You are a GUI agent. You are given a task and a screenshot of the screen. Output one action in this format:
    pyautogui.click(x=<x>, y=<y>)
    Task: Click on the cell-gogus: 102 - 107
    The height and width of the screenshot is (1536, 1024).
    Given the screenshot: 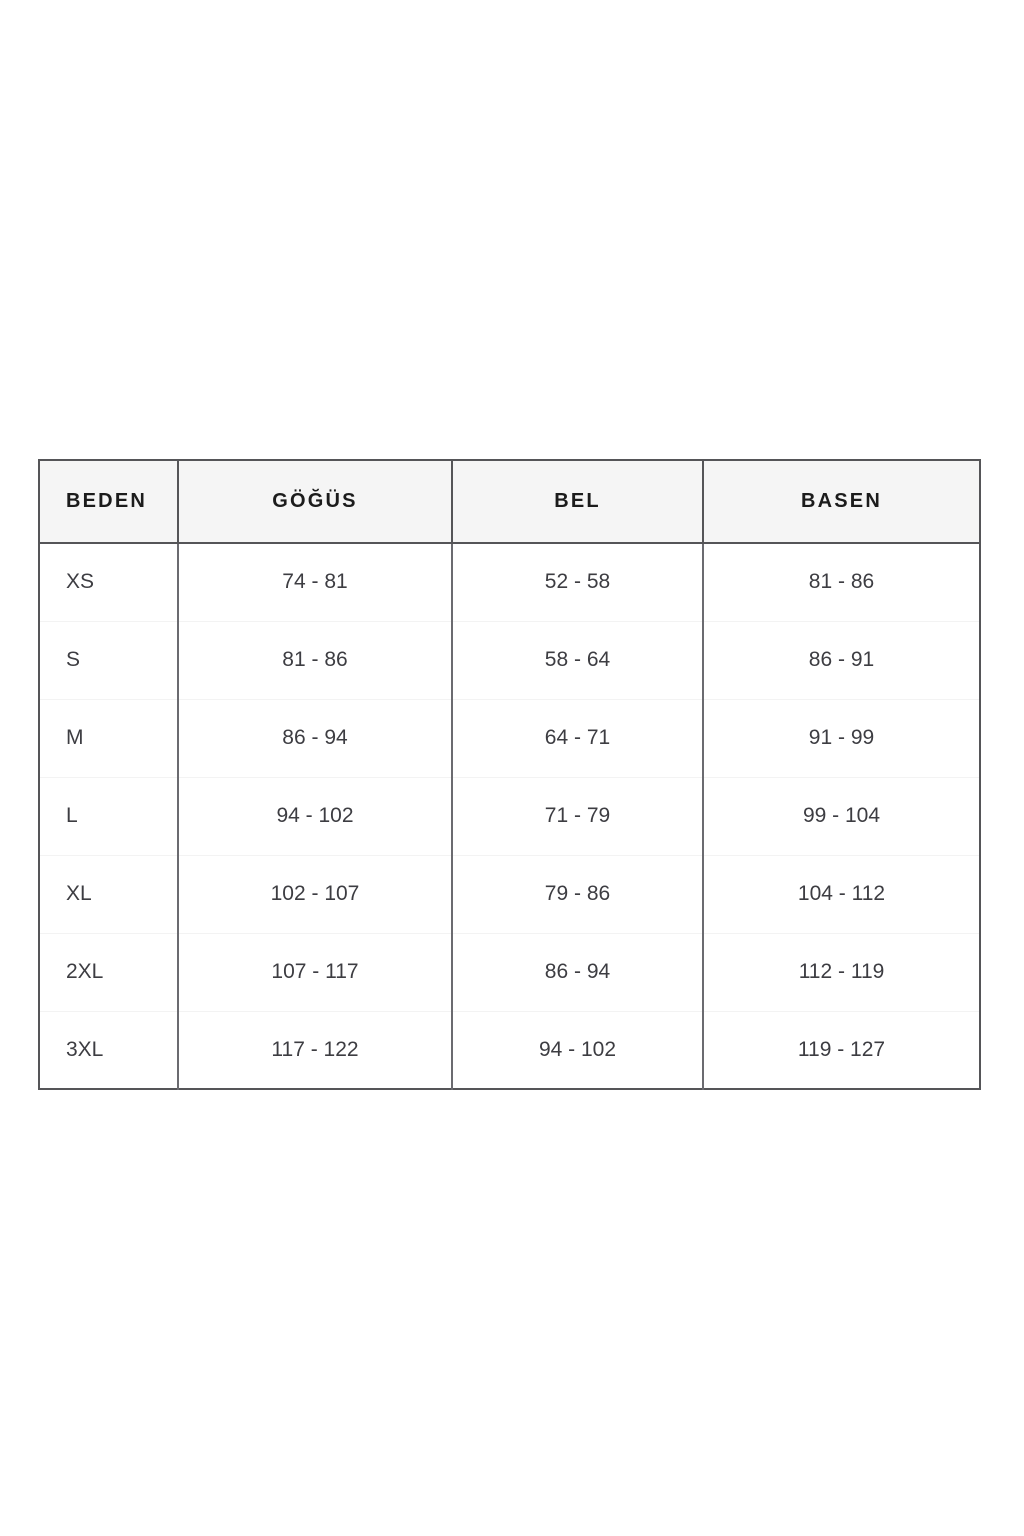 What is the action you would take?
    pyautogui.click(x=315, y=894)
    